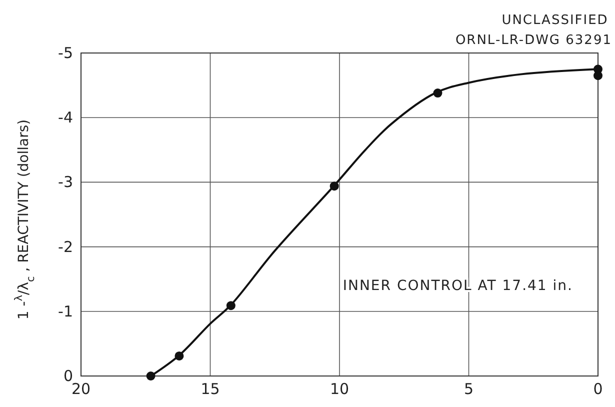  What do you see at coordinates (68, 376) in the screenshot?
I see `y-tick-label: 0` at bounding box center [68, 376].